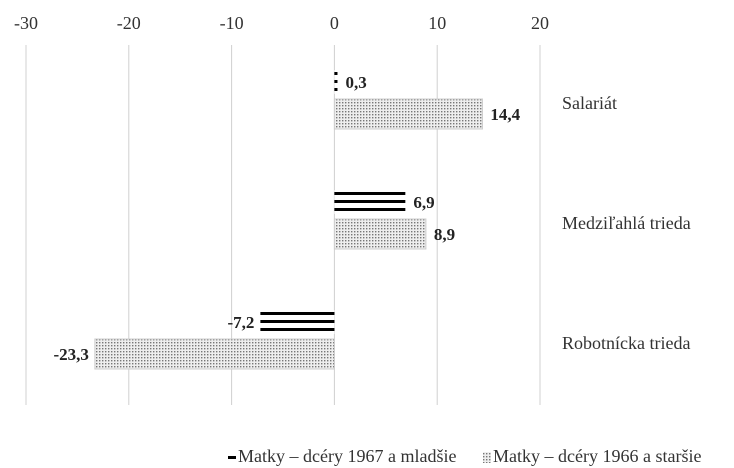 This screenshot has width=734, height=468. I want to click on value-label: 6,9, so click(423, 202).